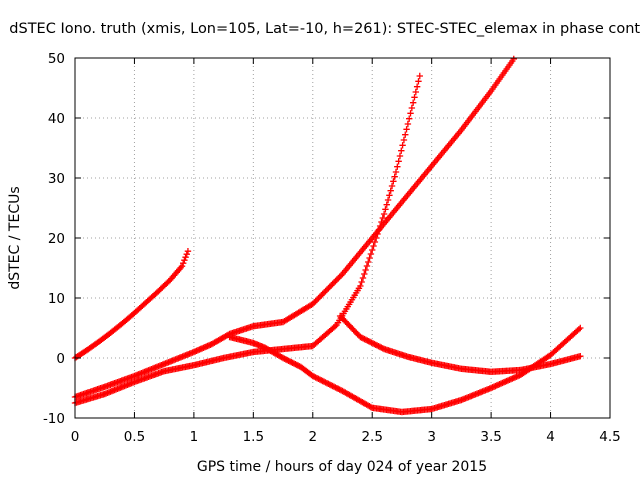 This screenshot has width=640, height=480. I want to click on x-tick-label: 3, so click(431, 437).